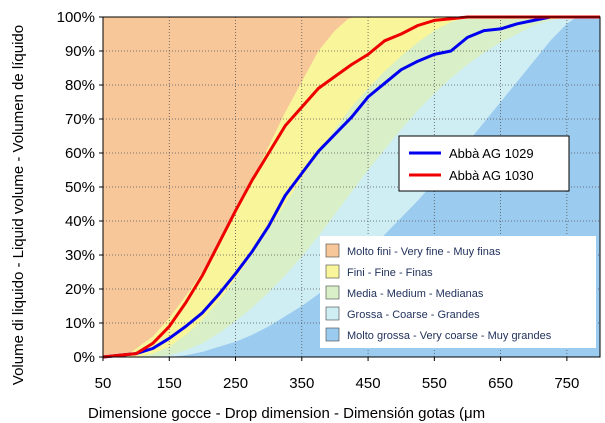 This screenshot has height=423, width=605. What do you see at coordinates (76, 17) in the screenshot?
I see `y-tick-label: 100%` at bounding box center [76, 17].